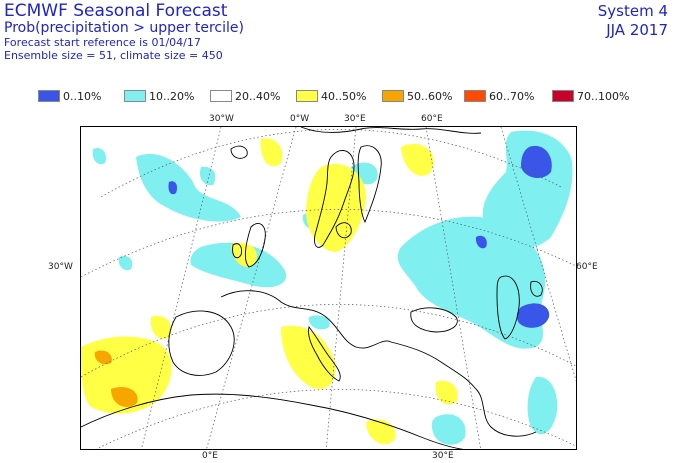 Image resolution: width=678 pixels, height=463 pixels. Describe the element at coordinates (432, 119) in the screenshot. I see `lon-label-60e: 60°E` at that location.